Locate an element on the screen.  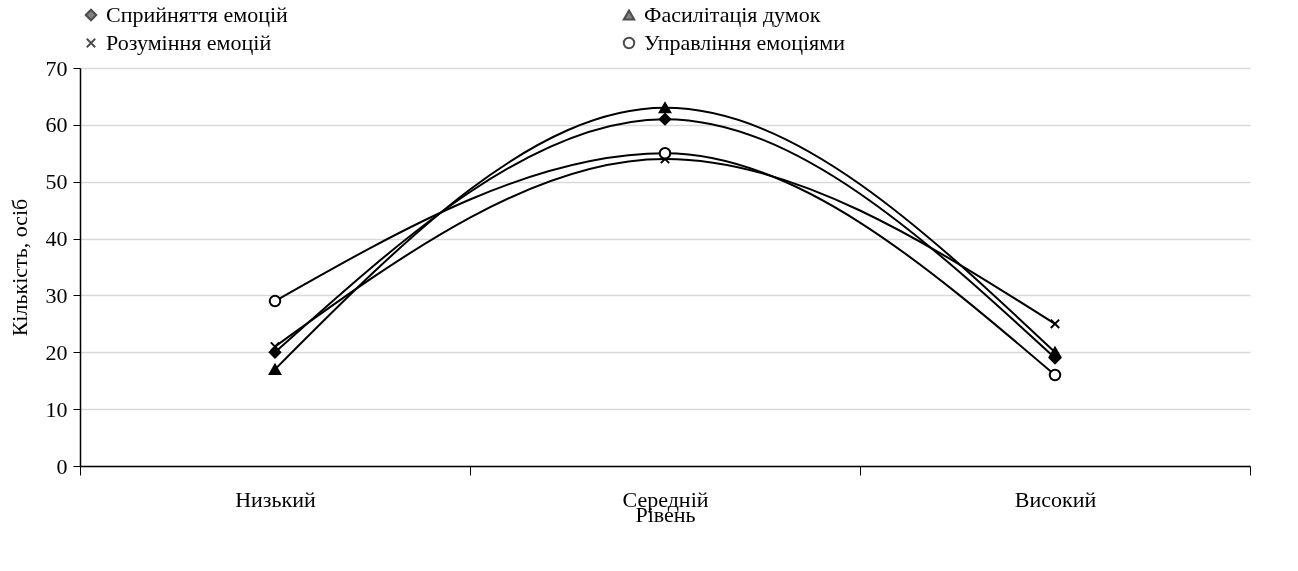
y-tick-label: 10 is located at coordinates (56, 409).